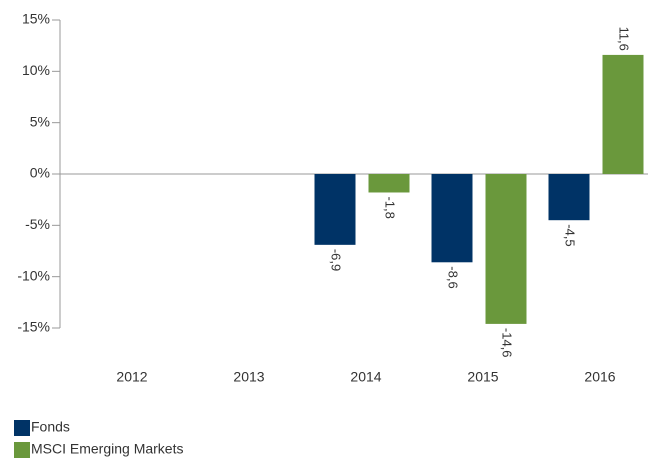  I want to click on legend-label: MSCI Emerging Markets, so click(107, 449).